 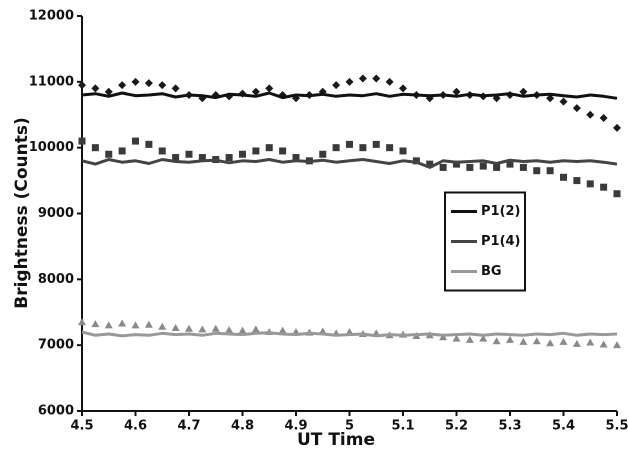 I want to click on legend-label: P1(2), so click(x=501, y=211).